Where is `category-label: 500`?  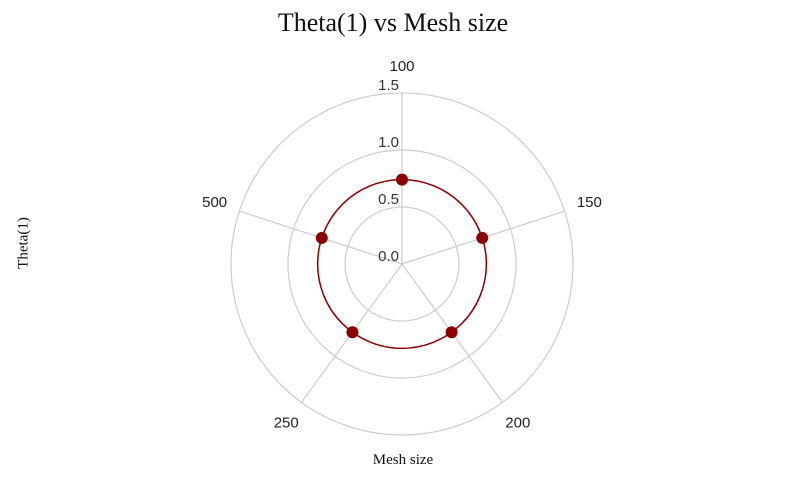
category-label: 500 is located at coordinates (214, 202).